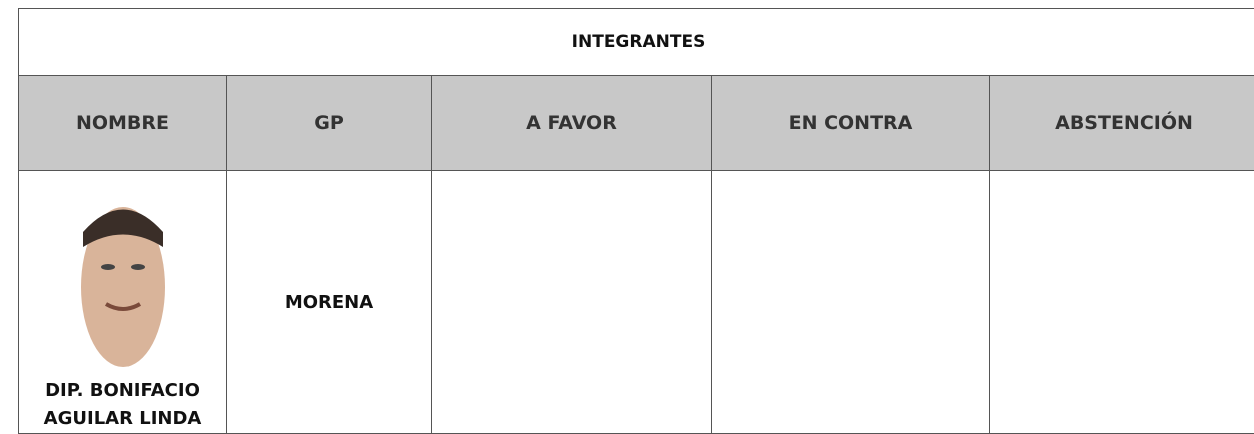 The width and height of the screenshot is (1254, 434). I want to click on column-header: A FAVOR, so click(572, 123).